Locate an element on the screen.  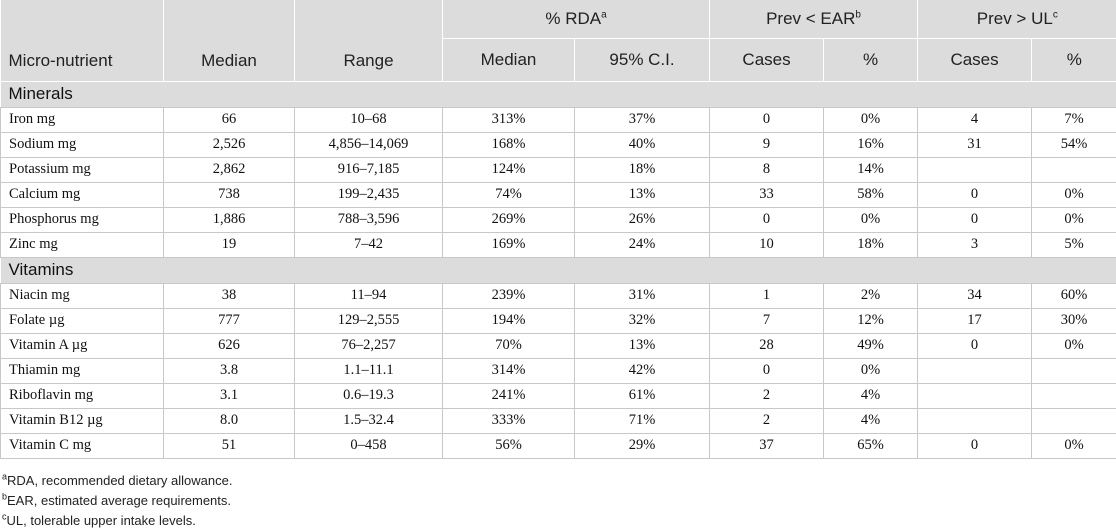
ul-cases-value: 31 is located at coordinates (975, 144).